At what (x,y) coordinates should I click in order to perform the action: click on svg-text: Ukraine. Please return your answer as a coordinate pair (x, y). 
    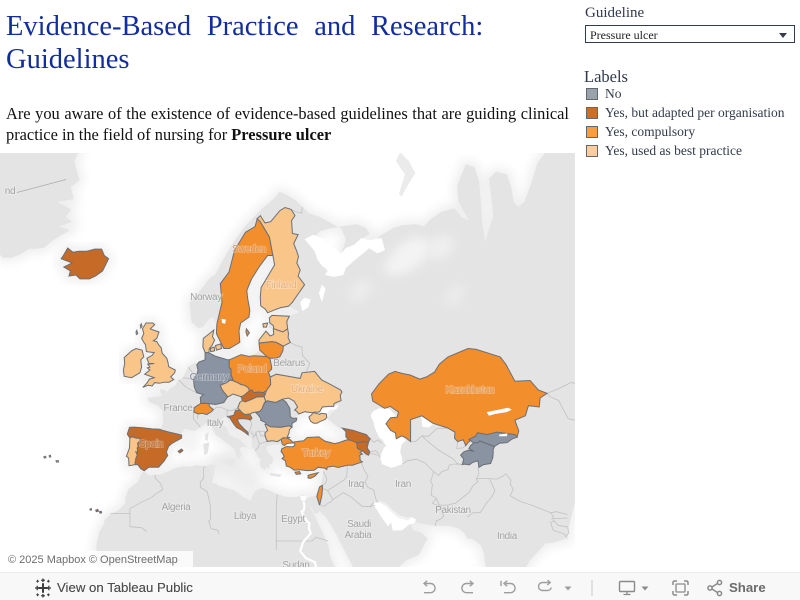
    Looking at the image, I should click on (307, 389).